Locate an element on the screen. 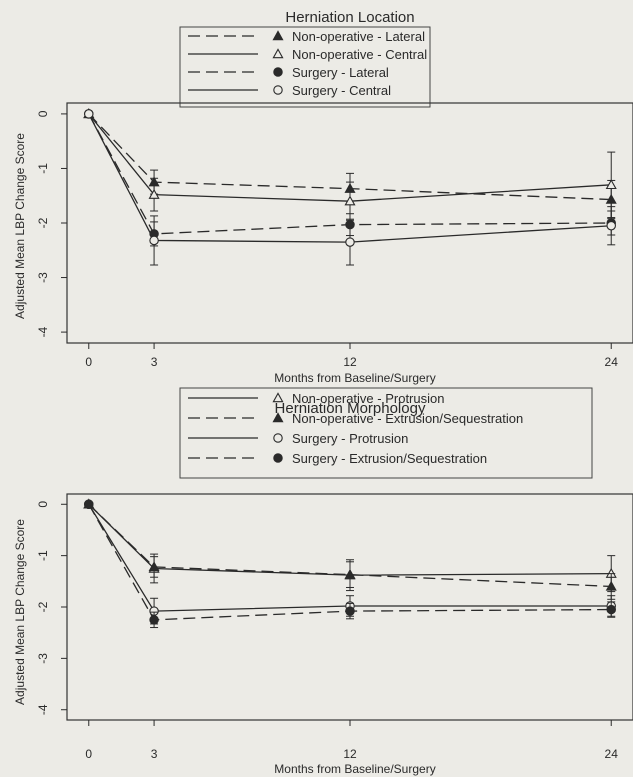 Image resolution: width=633 pixels, height=777 pixels. legend-label: Non-operative - Lateral is located at coordinates (358, 36).